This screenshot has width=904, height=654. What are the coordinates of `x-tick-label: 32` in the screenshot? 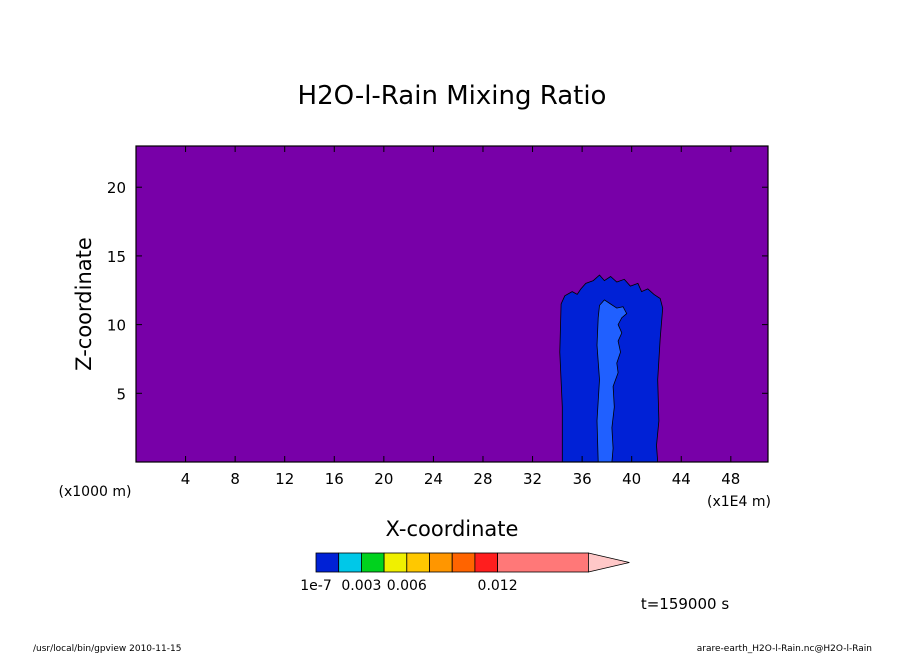 It's located at (532, 479).